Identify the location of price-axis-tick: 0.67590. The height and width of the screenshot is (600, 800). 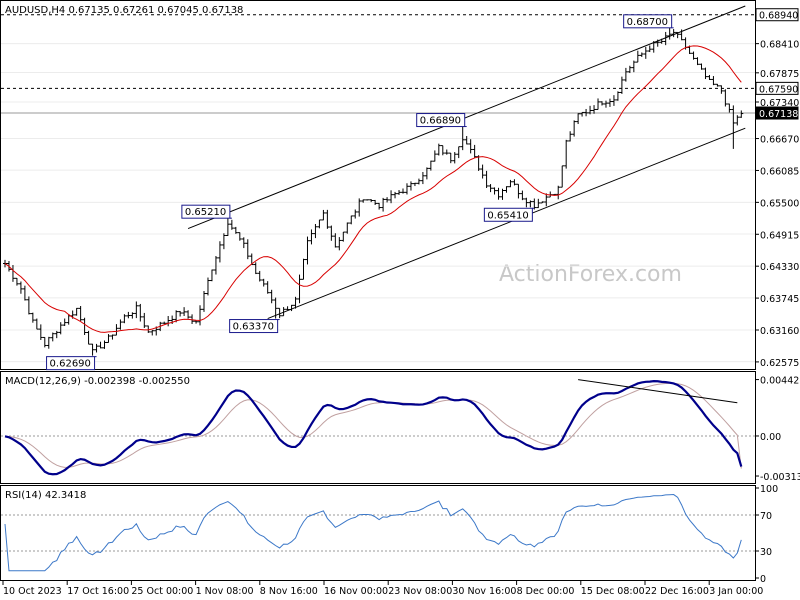
(777, 88).